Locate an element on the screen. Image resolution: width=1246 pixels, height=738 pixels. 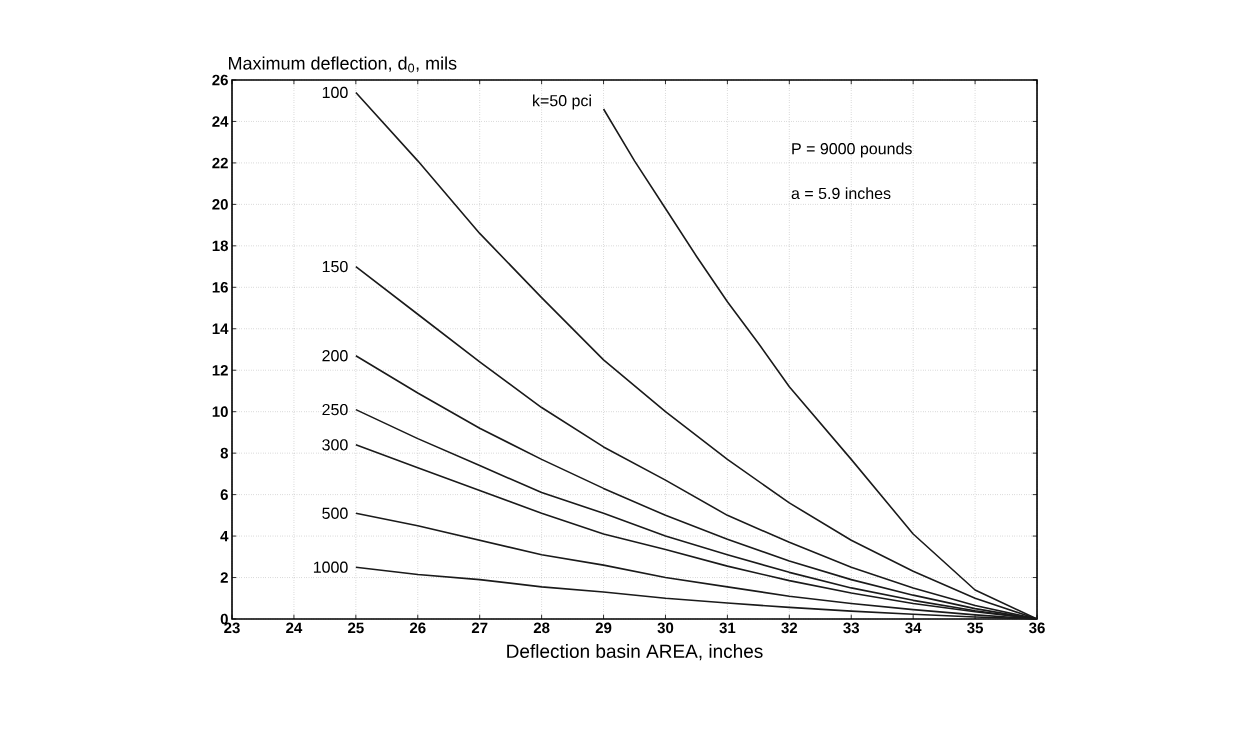
y-tick-label: 2 is located at coordinates (224, 577).